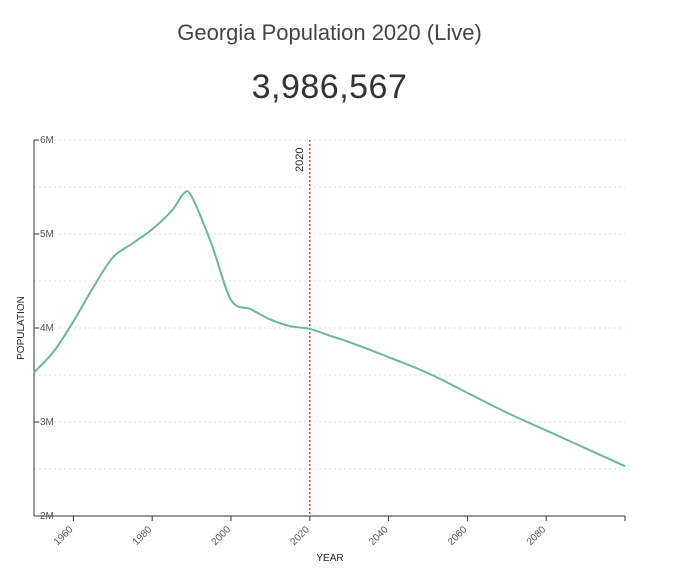 This screenshot has width=675, height=573. I want to click on x-tick-label: 2020, so click(300, 536).